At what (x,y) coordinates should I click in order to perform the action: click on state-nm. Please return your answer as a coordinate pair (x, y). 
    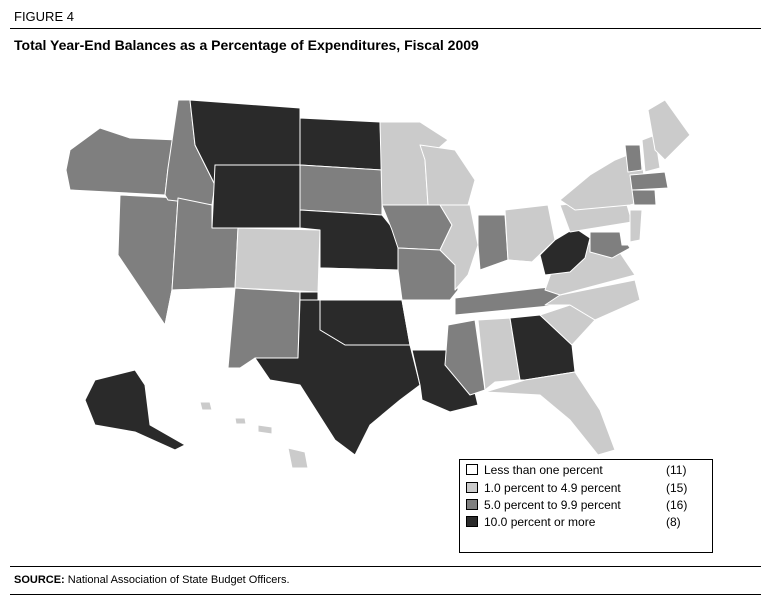
    Looking at the image, I should click on (264, 328).